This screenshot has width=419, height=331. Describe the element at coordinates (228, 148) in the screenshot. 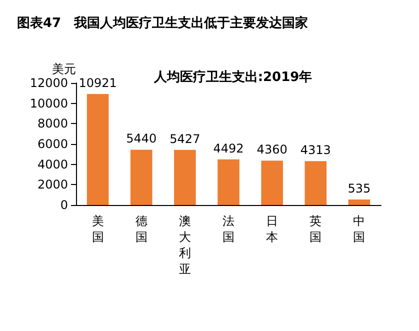

I see `data-label: 4492` at that location.